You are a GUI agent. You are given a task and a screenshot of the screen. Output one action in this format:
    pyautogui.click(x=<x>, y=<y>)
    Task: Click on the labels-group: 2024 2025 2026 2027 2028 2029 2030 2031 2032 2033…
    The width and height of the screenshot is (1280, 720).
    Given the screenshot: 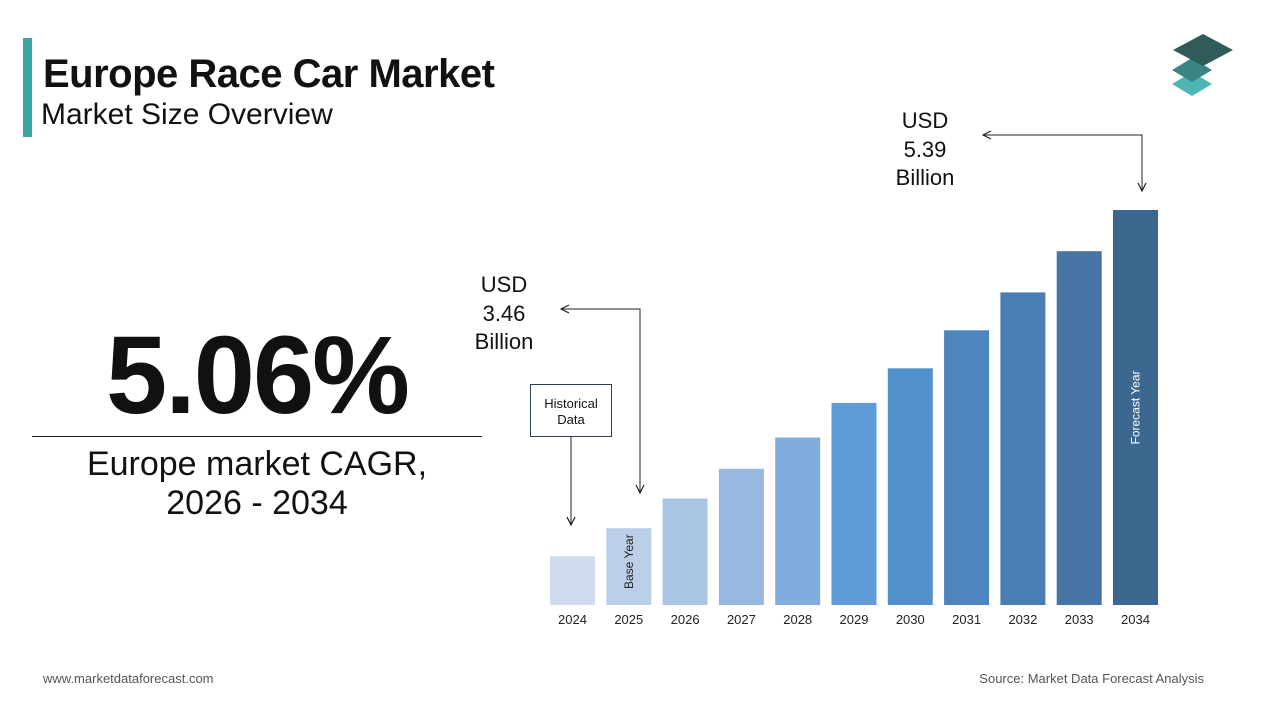 What is the action you would take?
    pyautogui.click(x=854, y=619)
    